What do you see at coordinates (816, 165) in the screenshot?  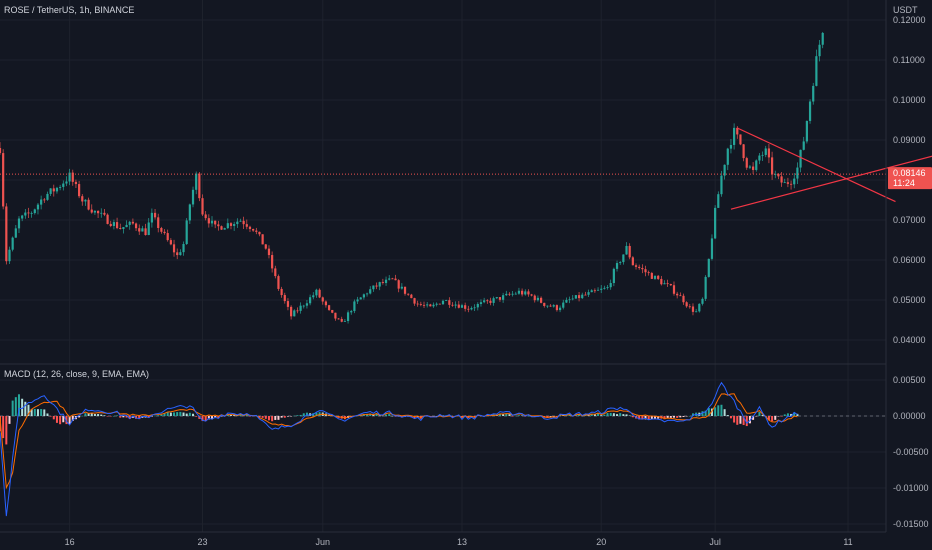 I see `trendline-descending` at bounding box center [816, 165].